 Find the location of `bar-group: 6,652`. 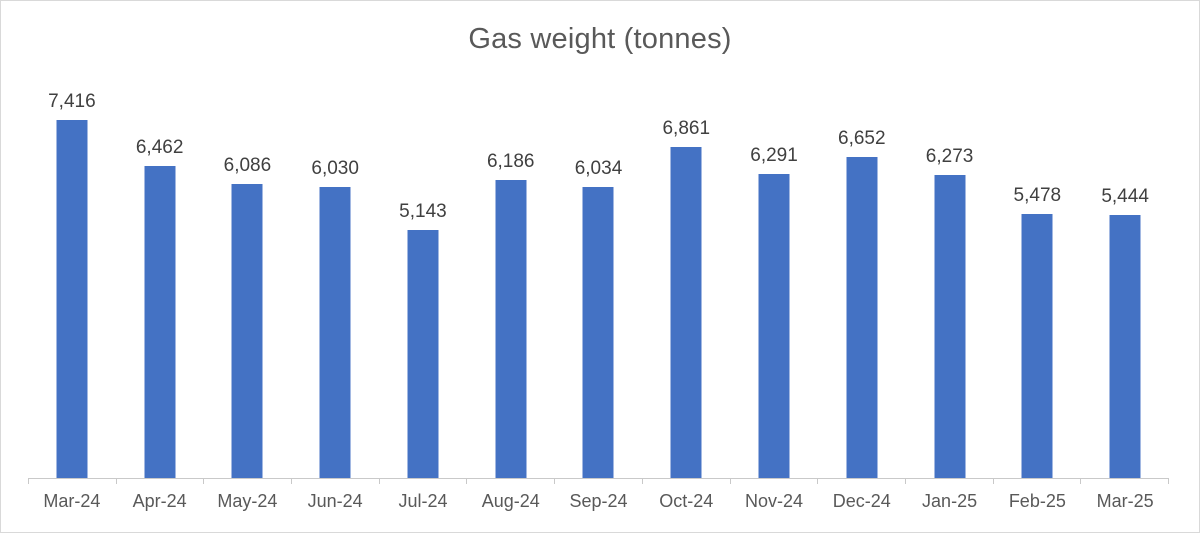

bar-group: 6,652 is located at coordinates (862, 285).